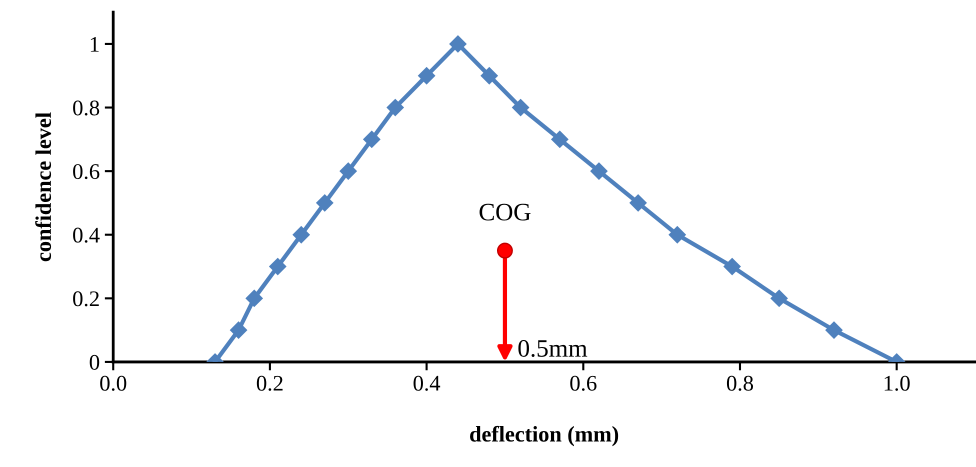 Image resolution: width=976 pixels, height=467 pixels. What do you see at coordinates (583, 383) in the screenshot?
I see `x-tick-label: 0.6` at bounding box center [583, 383].